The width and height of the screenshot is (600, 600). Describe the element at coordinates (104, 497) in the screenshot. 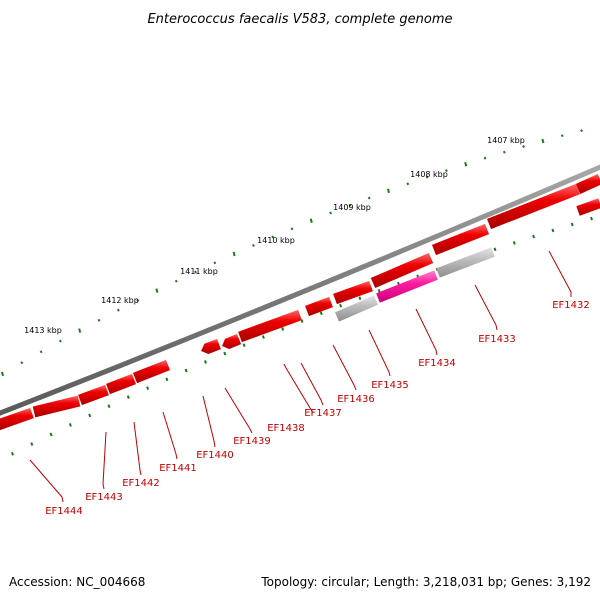

I see `gene-label: EF1443` at that location.